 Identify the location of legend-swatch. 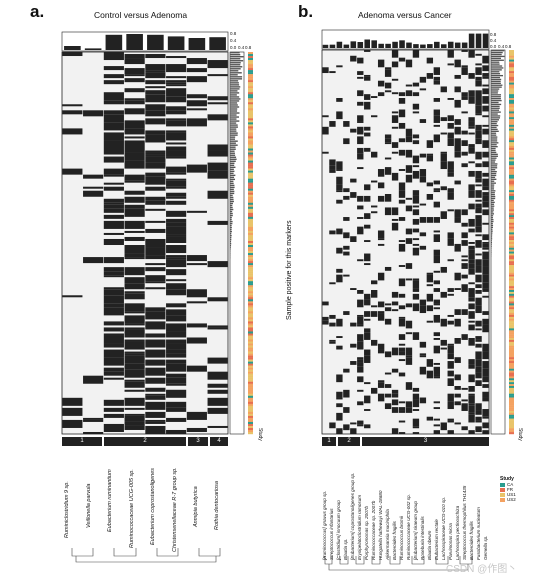
(502, 484).